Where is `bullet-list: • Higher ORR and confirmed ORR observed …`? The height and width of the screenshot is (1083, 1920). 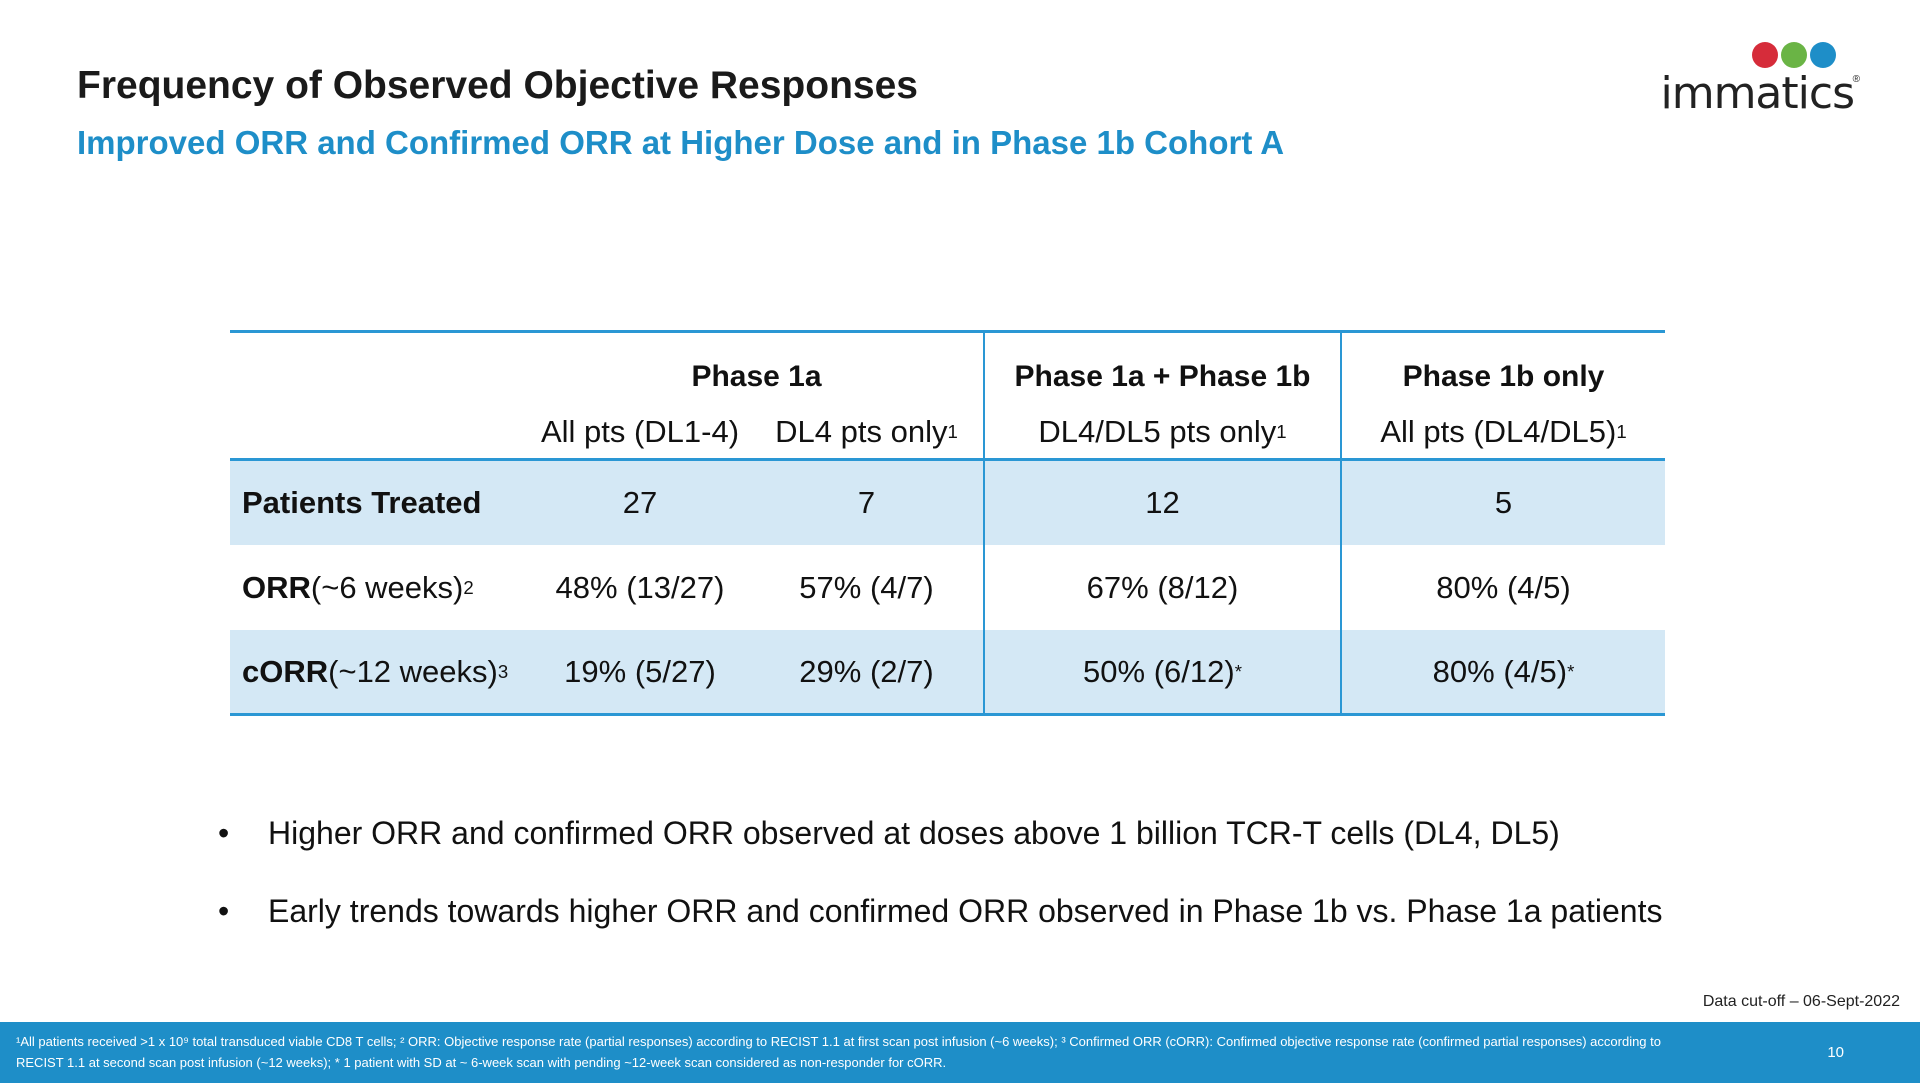 bullet-list: • Higher ORR and confirmed ORR observed … is located at coordinates (940, 893).